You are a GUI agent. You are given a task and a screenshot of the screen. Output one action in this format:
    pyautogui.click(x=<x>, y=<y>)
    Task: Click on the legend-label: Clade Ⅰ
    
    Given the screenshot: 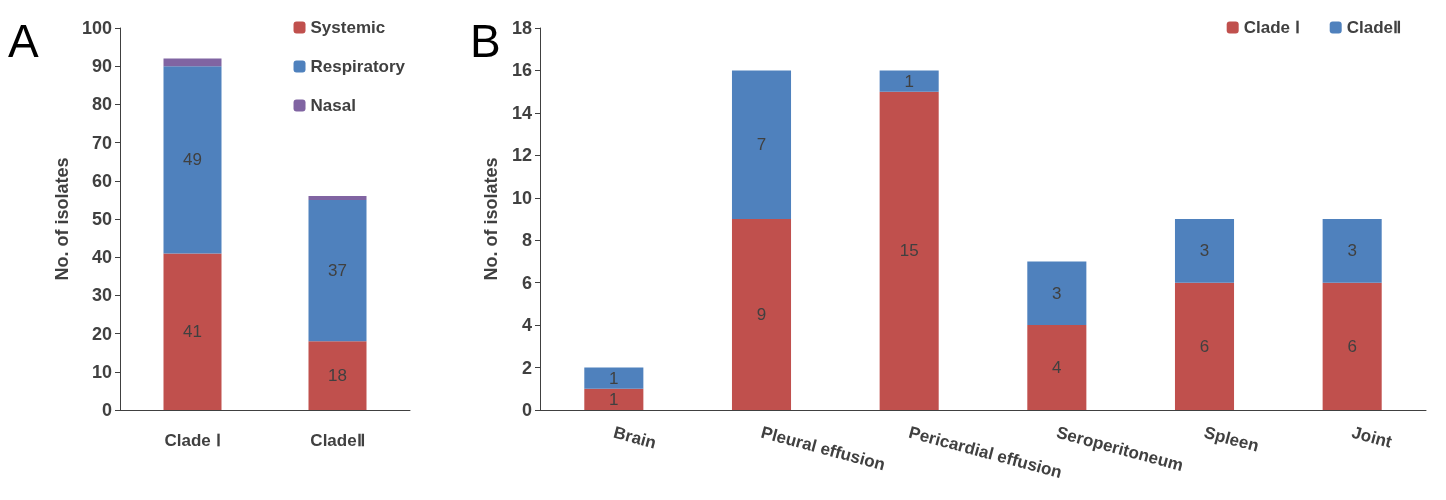 What is the action you would take?
    pyautogui.click(x=1271, y=27)
    